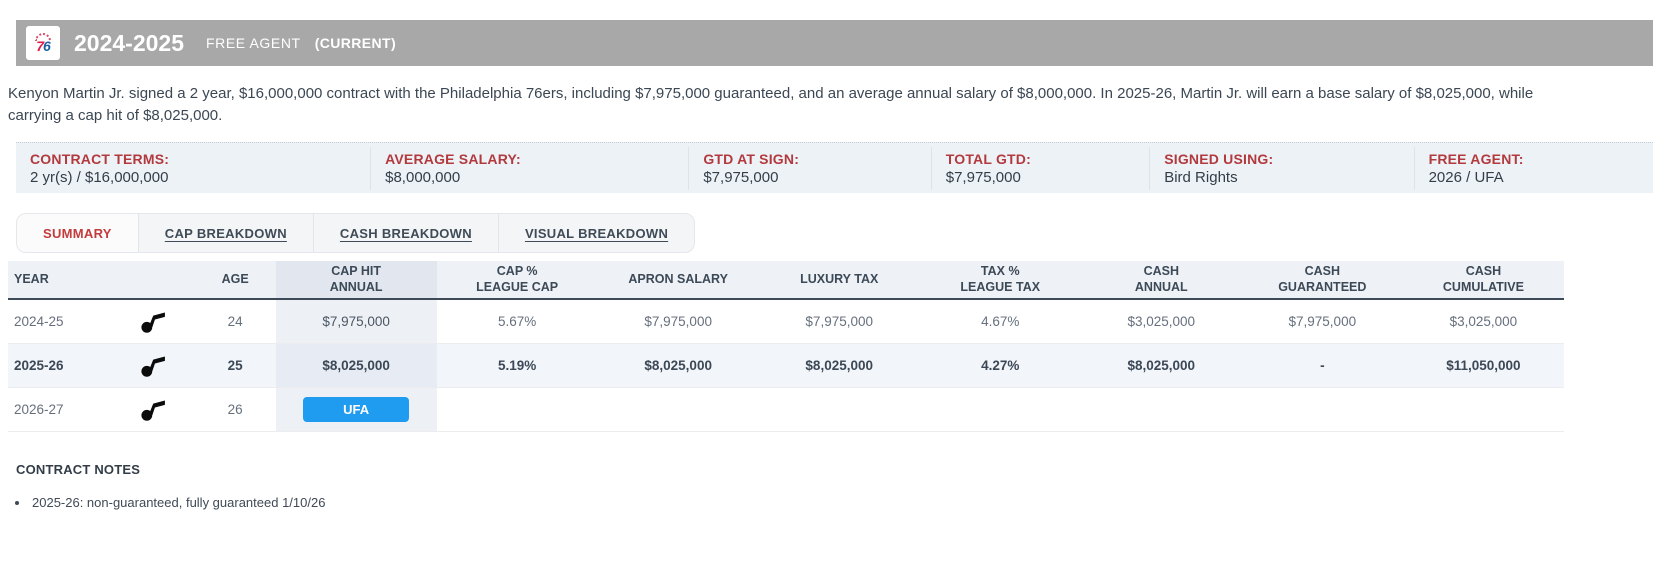  I want to click on term-label: GTD AT SIGN:, so click(751, 158).